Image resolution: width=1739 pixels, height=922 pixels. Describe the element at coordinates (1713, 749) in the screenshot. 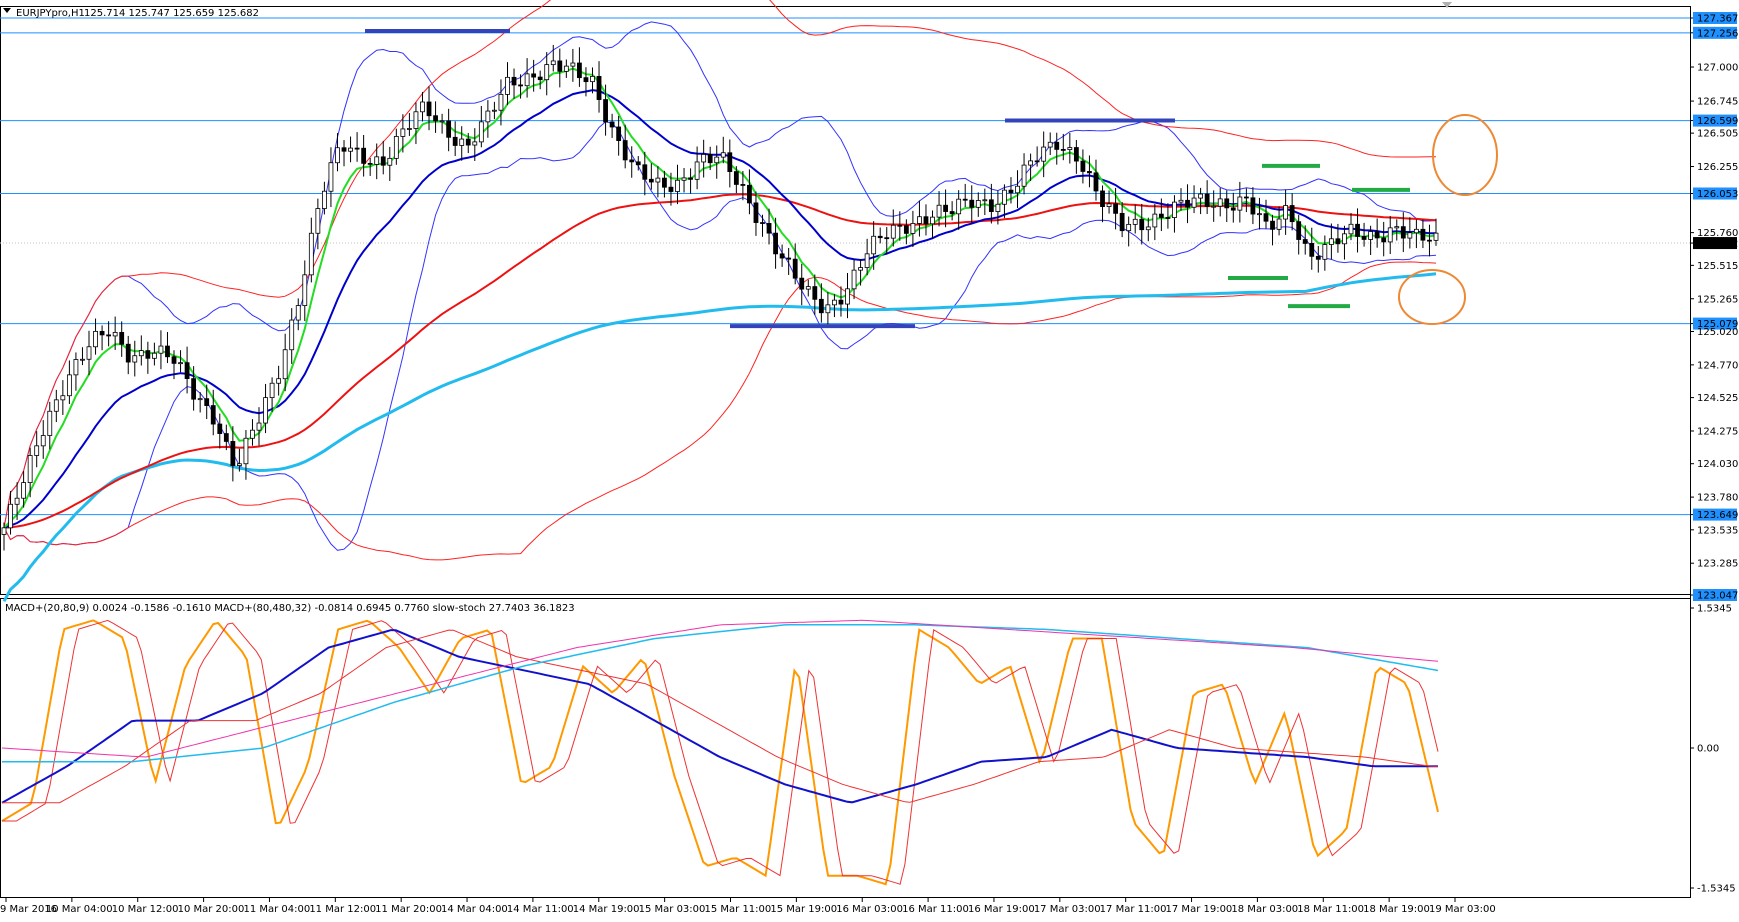

I see `indicator-axis: 1.5345 0.00 -1.5345` at that location.